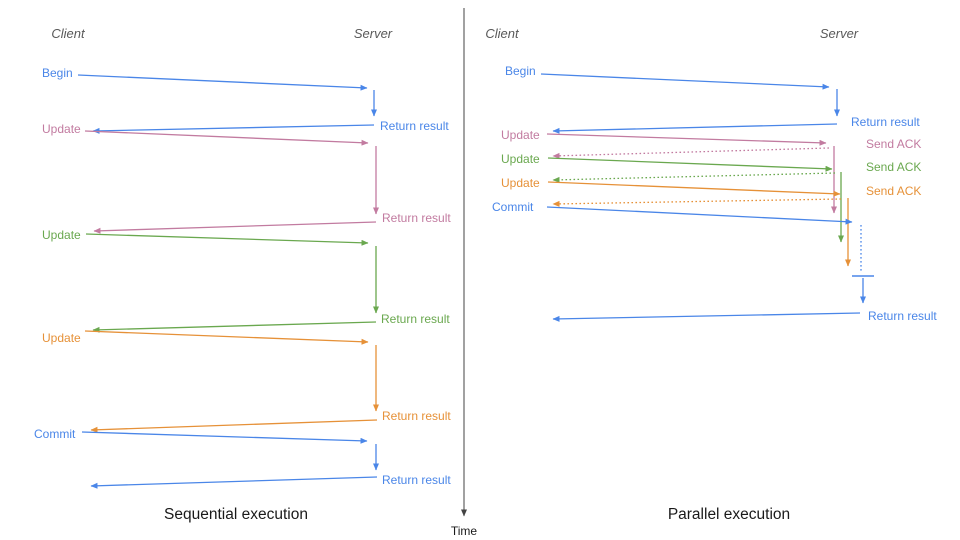 This screenshot has height=540, width=960. I want to click on par-message-update-2: Update Send ACK, so click(711, 197).